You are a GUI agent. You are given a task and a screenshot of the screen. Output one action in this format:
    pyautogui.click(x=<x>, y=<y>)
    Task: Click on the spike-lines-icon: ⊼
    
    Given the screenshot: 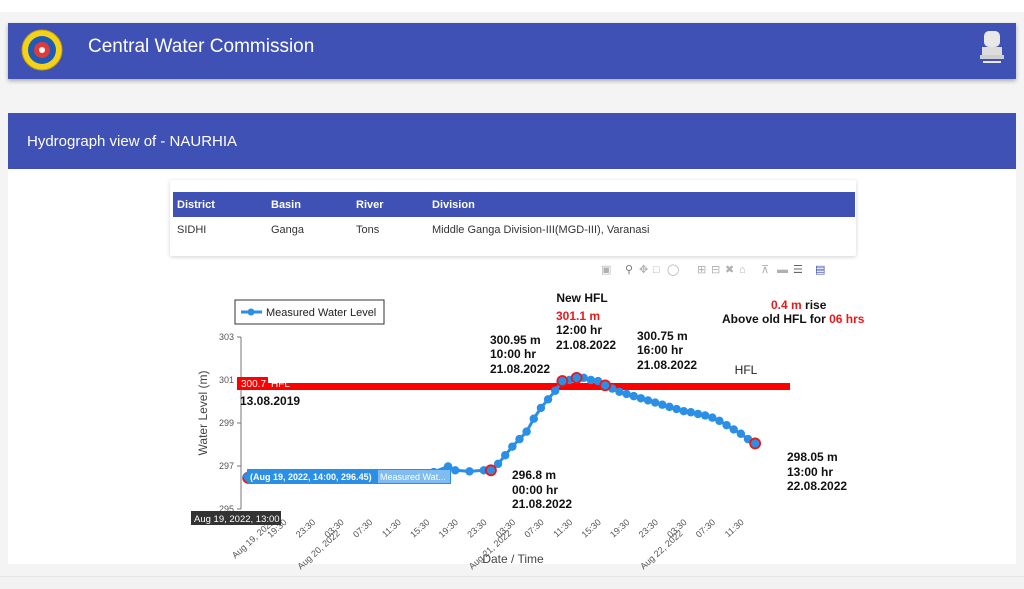 What is the action you would take?
    pyautogui.click(x=765, y=270)
    